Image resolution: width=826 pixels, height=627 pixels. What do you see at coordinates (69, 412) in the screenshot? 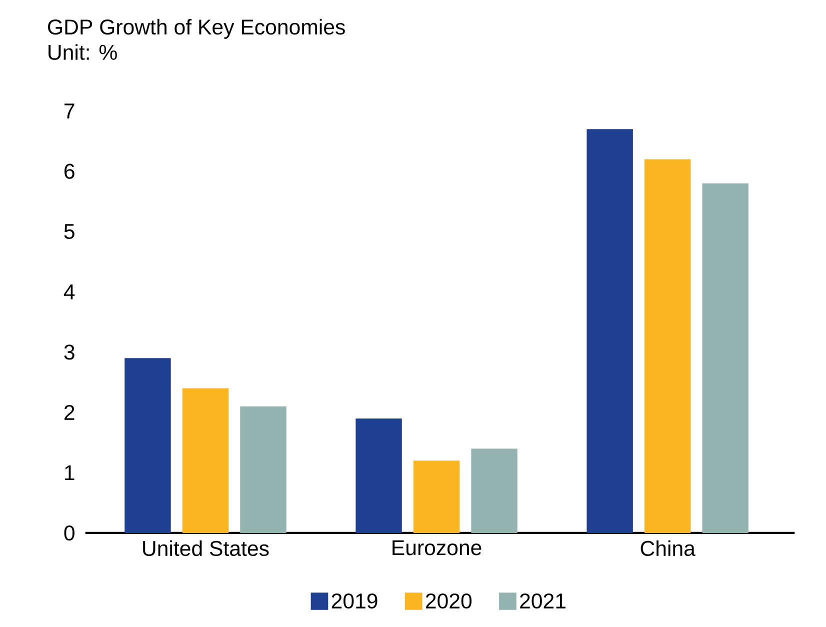
I see `y-tick-label: 2` at bounding box center [69, 412].